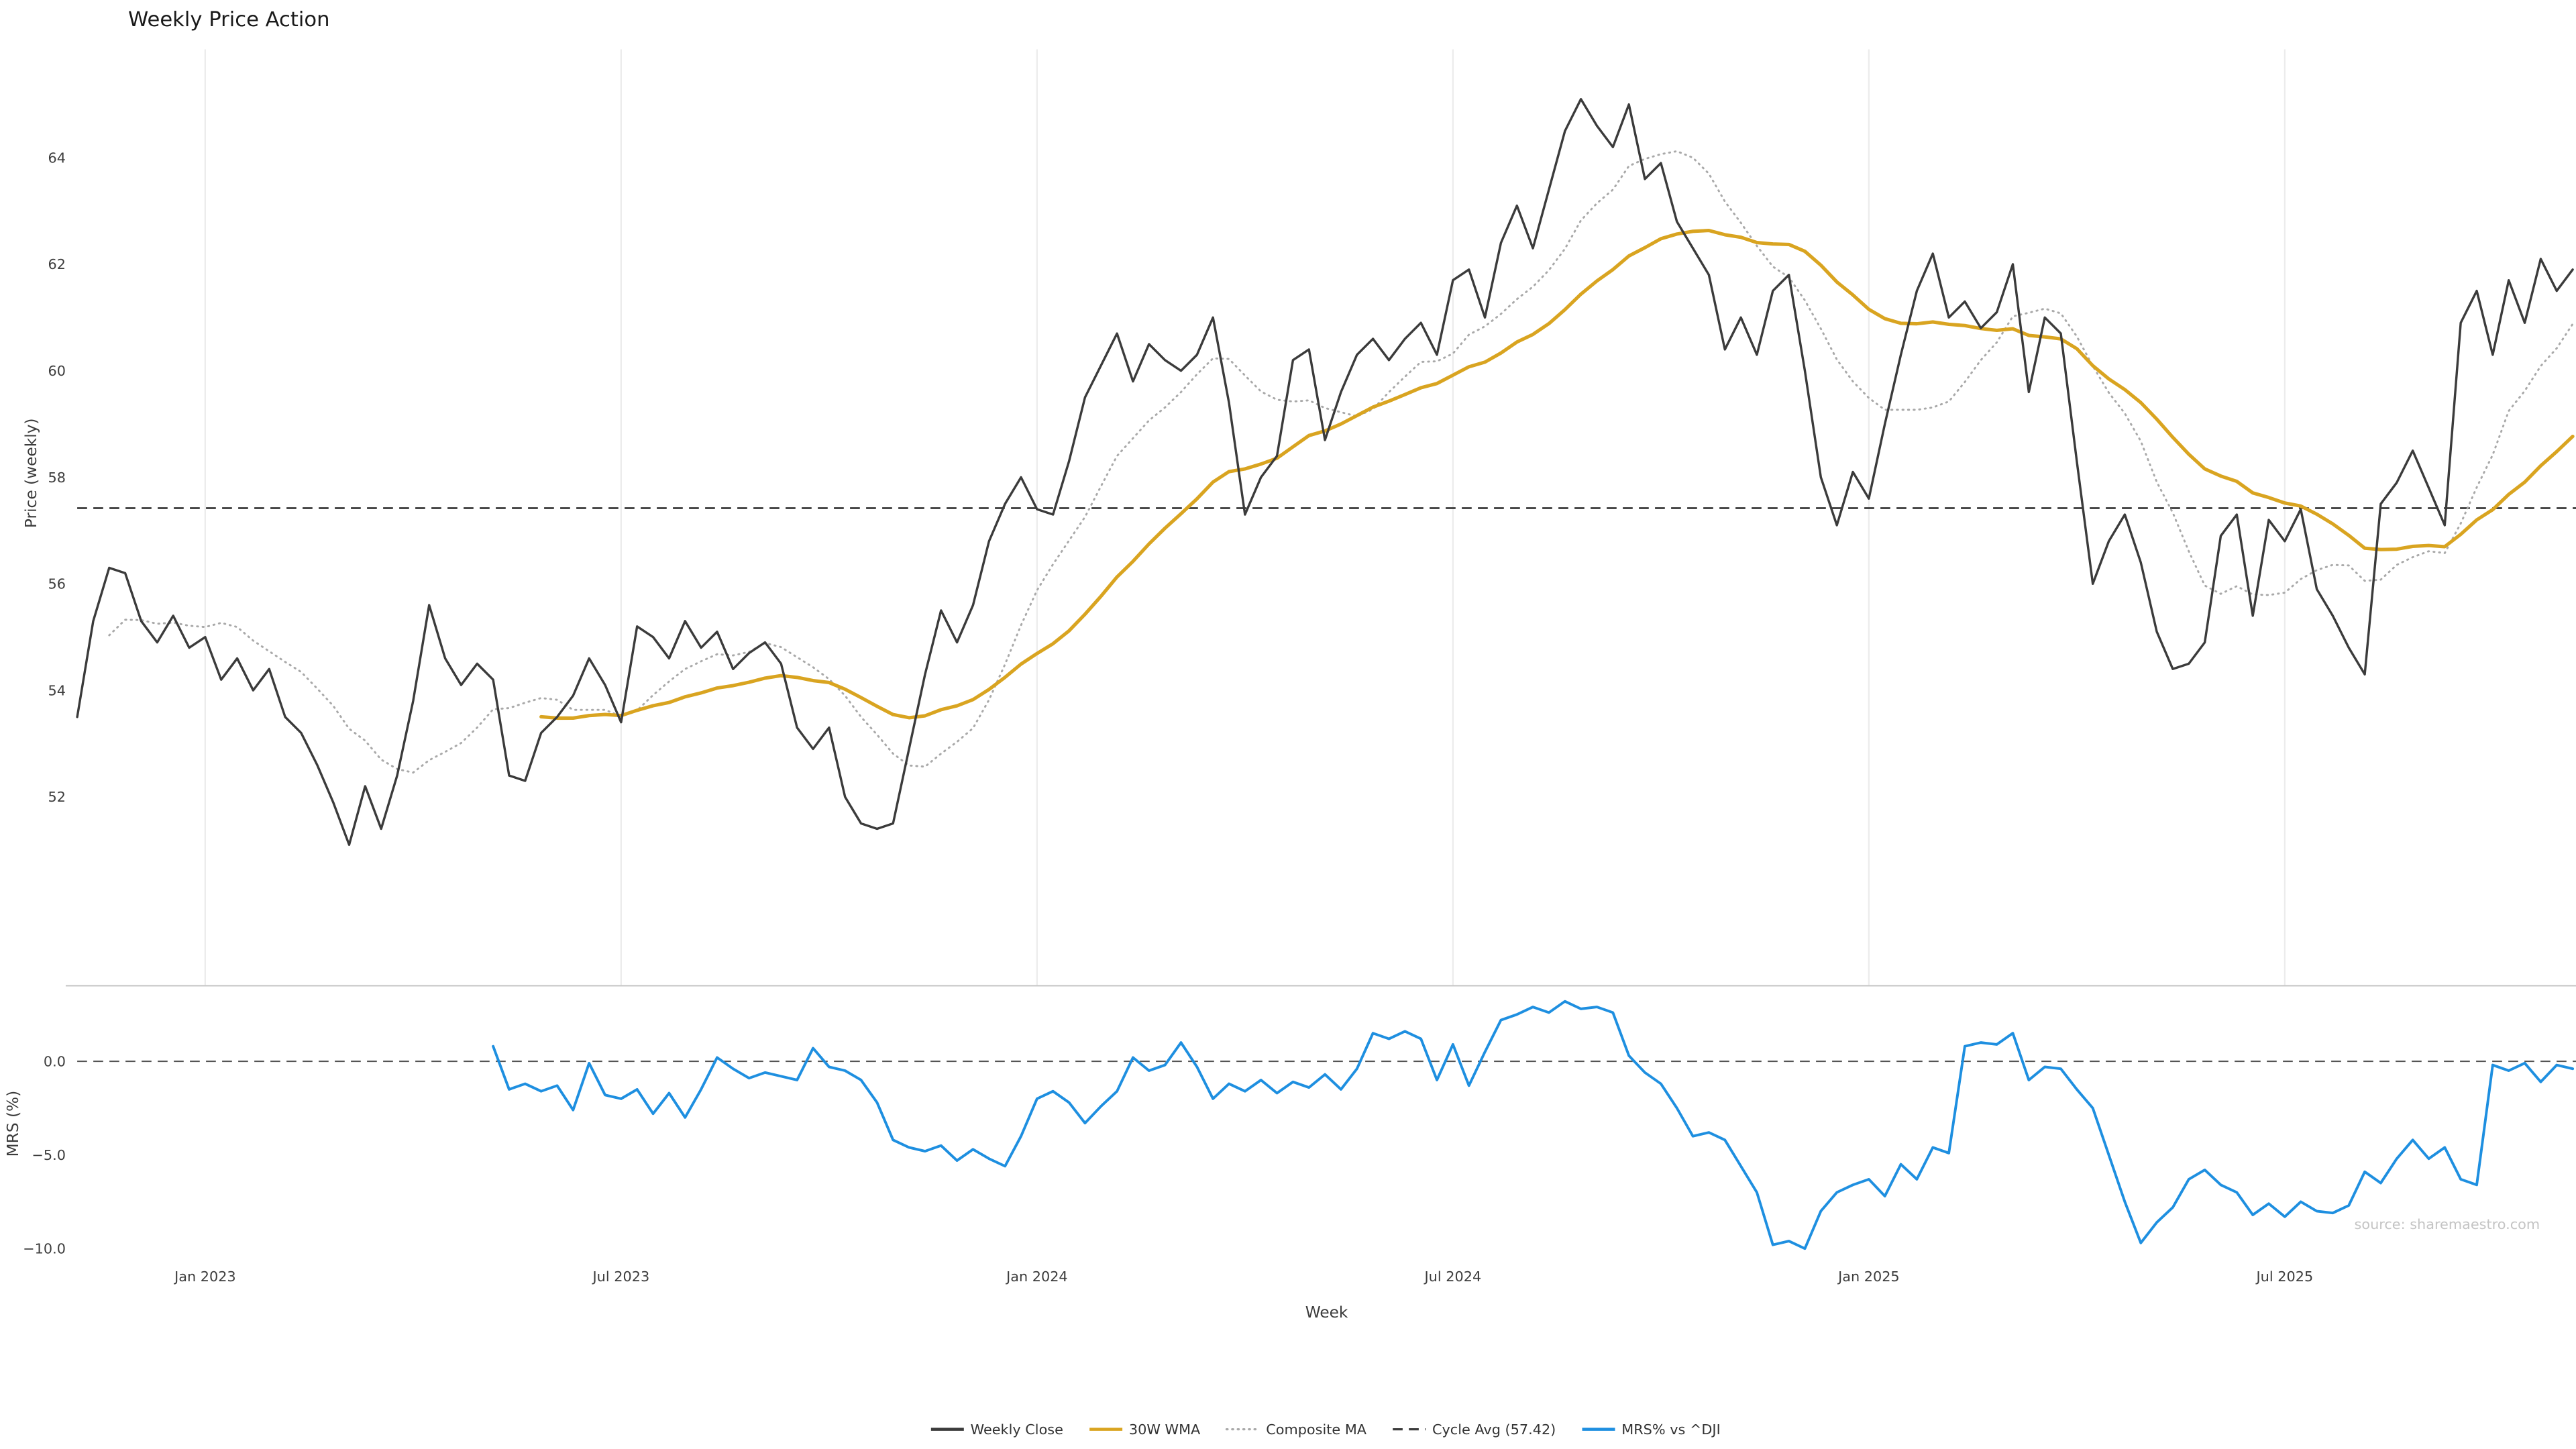  I want to click on legend-item-label: 30W WMA, so click(1165, 1429).